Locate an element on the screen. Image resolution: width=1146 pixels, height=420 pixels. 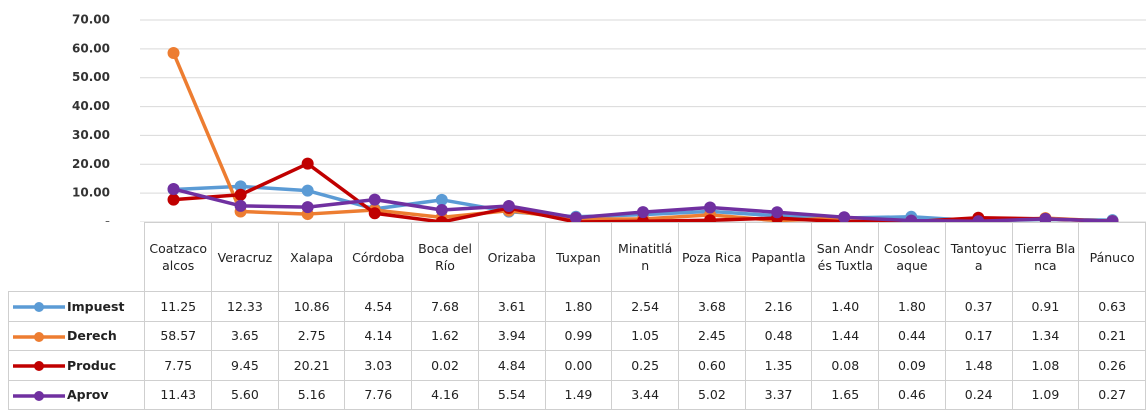
value-cell: 5.16 is located at coordinates (311, 394).